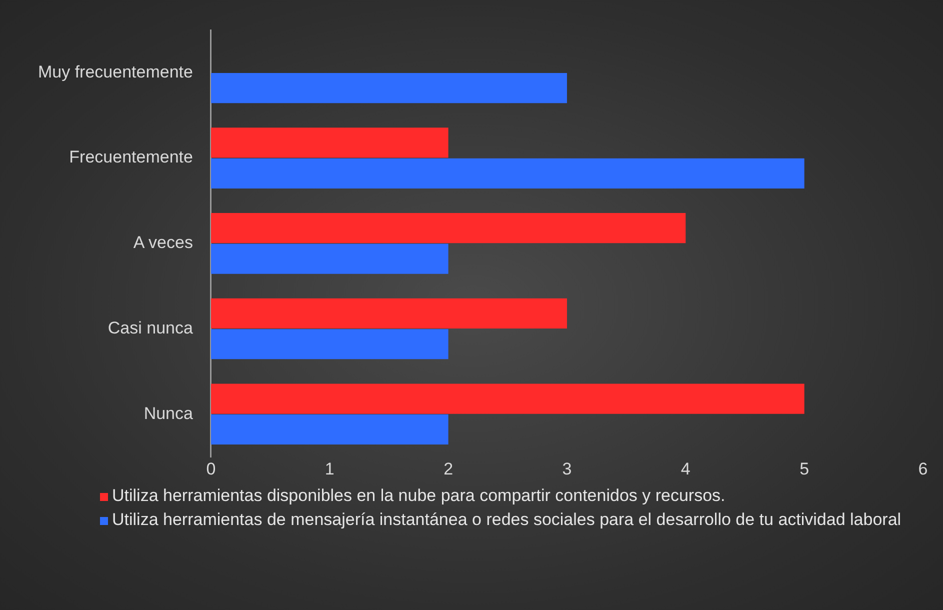 The image size is (943, 610). I want to click on x-tick-label: 5, so click(805, 469).